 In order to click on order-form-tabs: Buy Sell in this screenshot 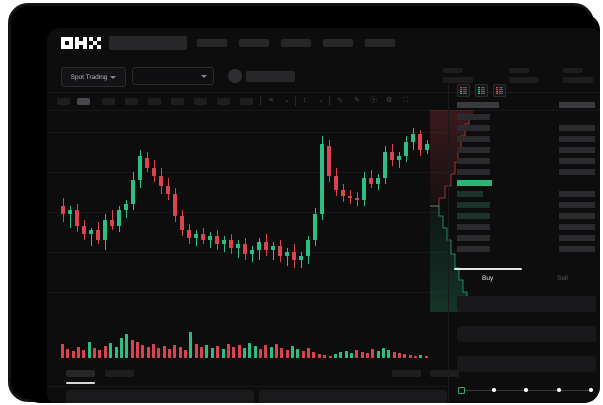, I will do `click(524, 279)`.